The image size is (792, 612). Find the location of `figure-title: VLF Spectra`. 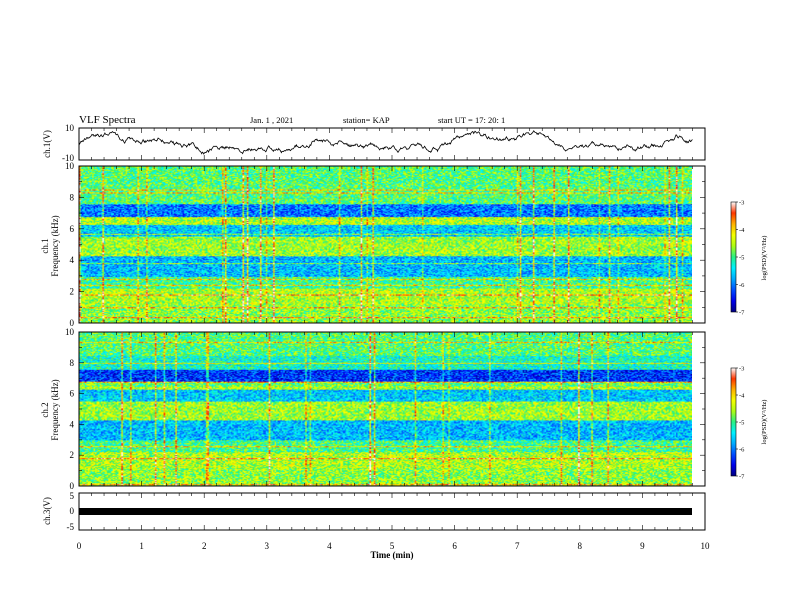

figure-title: VLF Spectra is located at coordinates (107, 120).